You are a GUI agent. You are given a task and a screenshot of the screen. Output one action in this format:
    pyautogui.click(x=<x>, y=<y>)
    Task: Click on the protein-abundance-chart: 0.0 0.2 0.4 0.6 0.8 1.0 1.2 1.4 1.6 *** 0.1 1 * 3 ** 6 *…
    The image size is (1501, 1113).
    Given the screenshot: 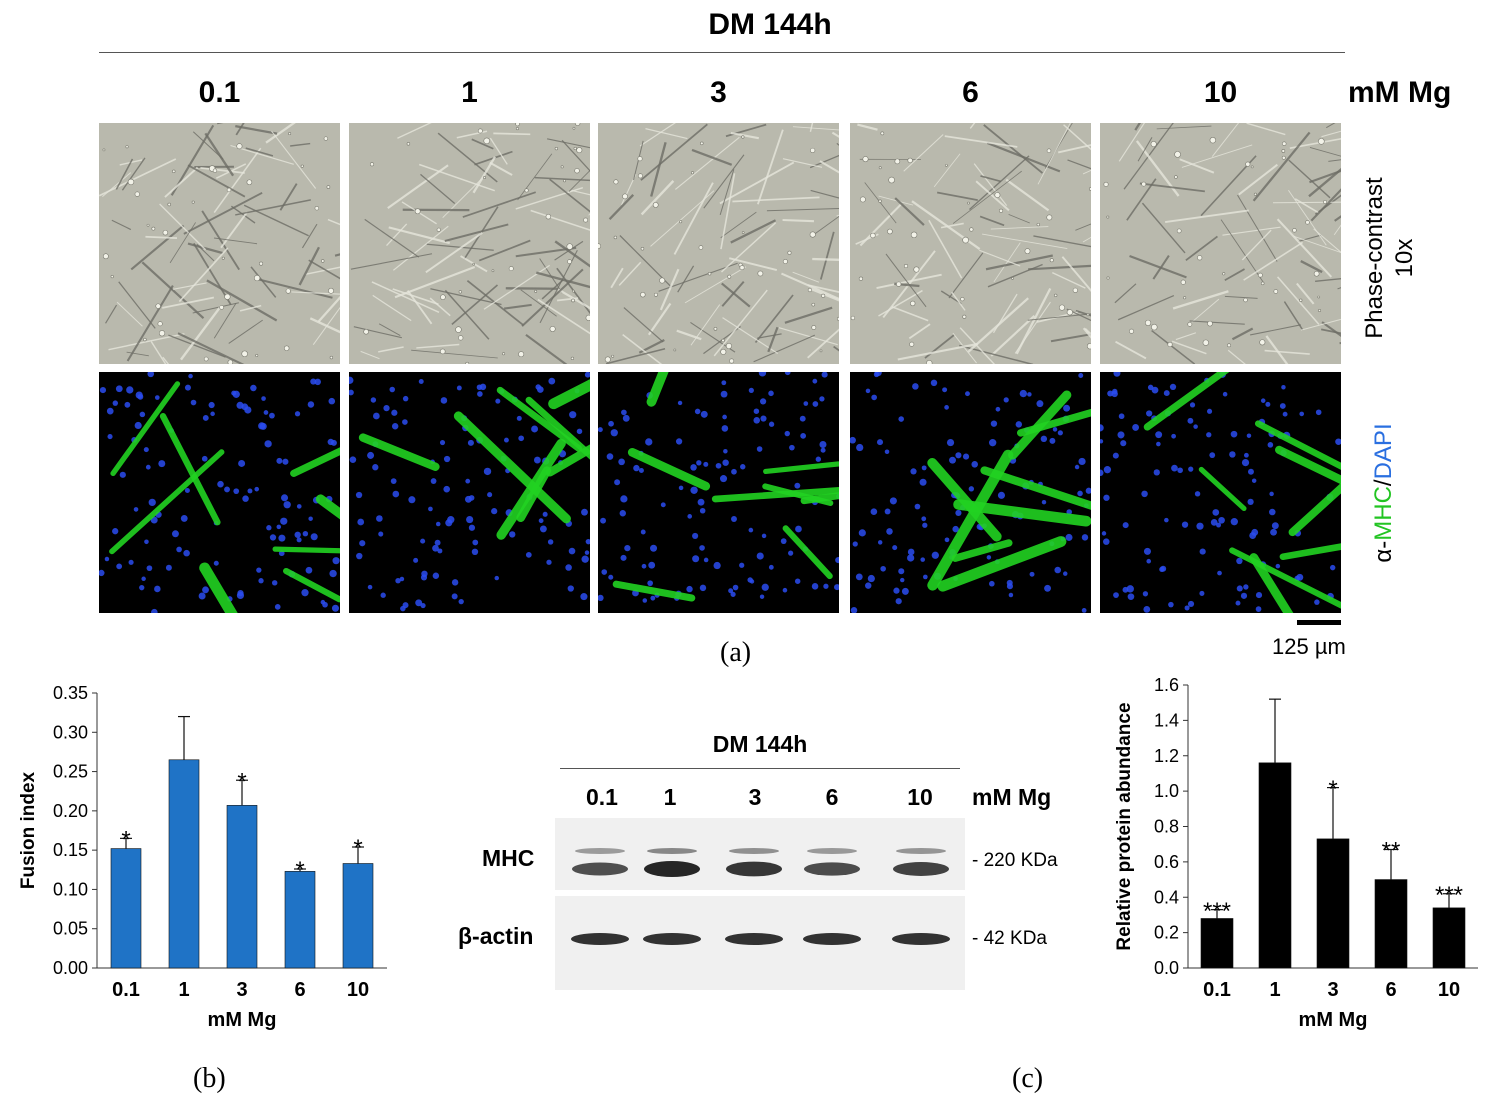 What is the action you would take?
    pyautogui.click(x=1296, y=853)
    